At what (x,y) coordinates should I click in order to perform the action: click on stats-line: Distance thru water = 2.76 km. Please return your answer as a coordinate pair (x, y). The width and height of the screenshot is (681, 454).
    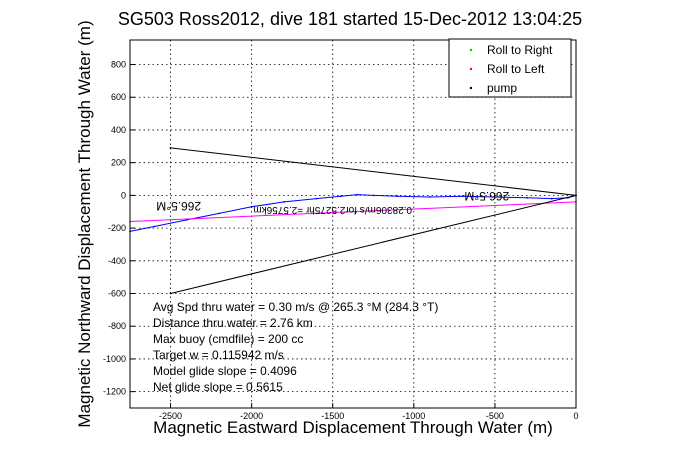
    Looking at the image, I should click on (233, 323).